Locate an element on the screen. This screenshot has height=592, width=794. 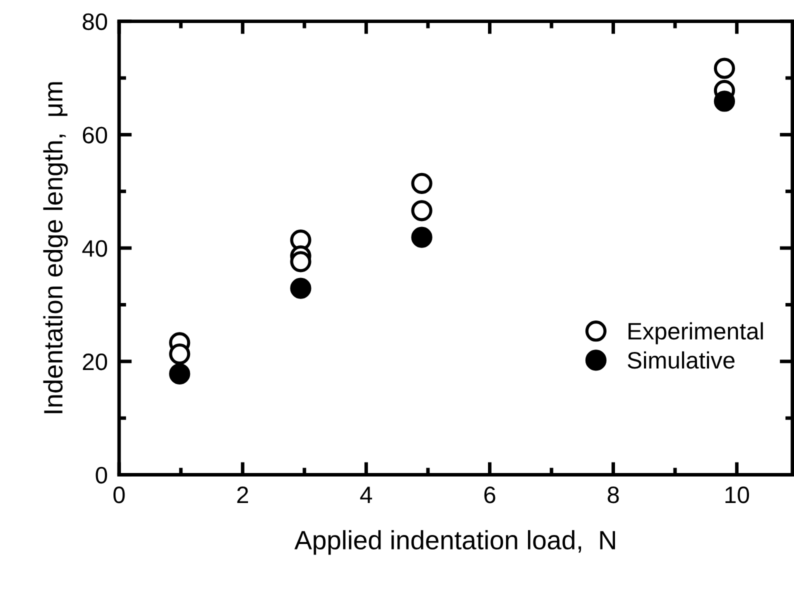
x-tick-label: 8 is located at coordinates (613, 495).